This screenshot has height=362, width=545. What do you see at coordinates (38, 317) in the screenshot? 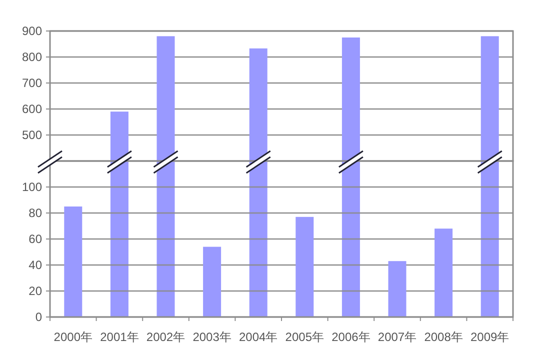
I see `y-tick-label: 0` at bounding box center [38, 317].